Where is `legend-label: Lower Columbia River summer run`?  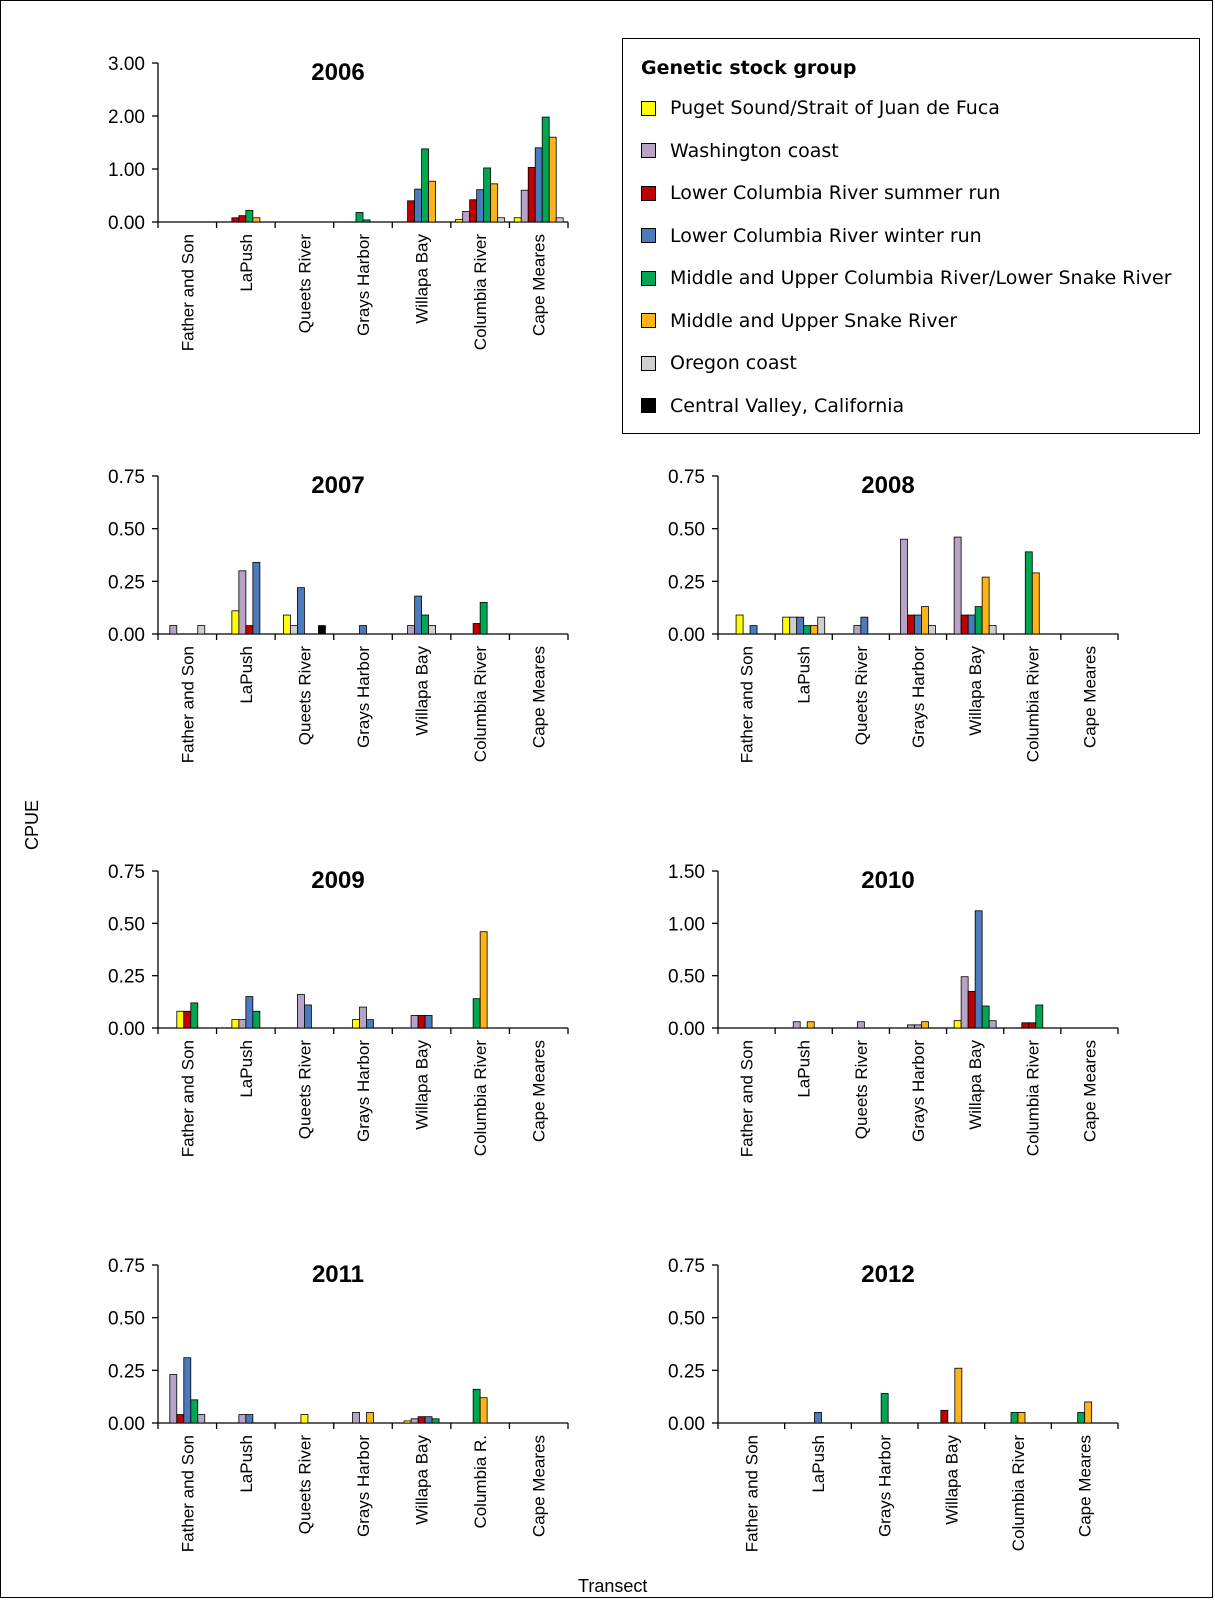 legend-label: Lower Columbia River summer run is located at coordinates (835, 193).